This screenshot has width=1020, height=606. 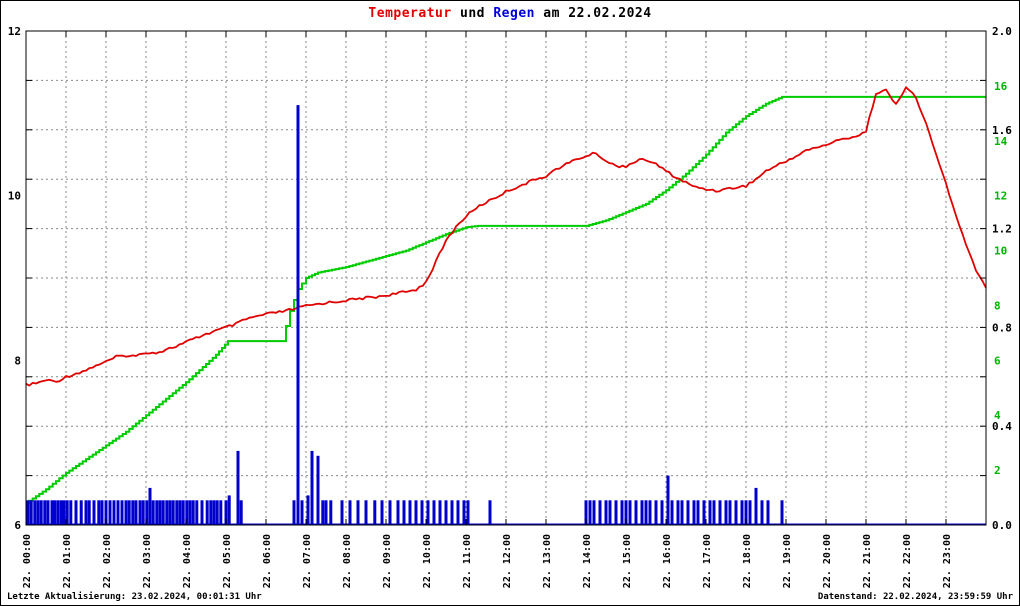 What do you see at coordinates (507, 561) in the screenshot?
I see `x-axis-tick-label: 22. 12:00` at bounding box center [507, 561].